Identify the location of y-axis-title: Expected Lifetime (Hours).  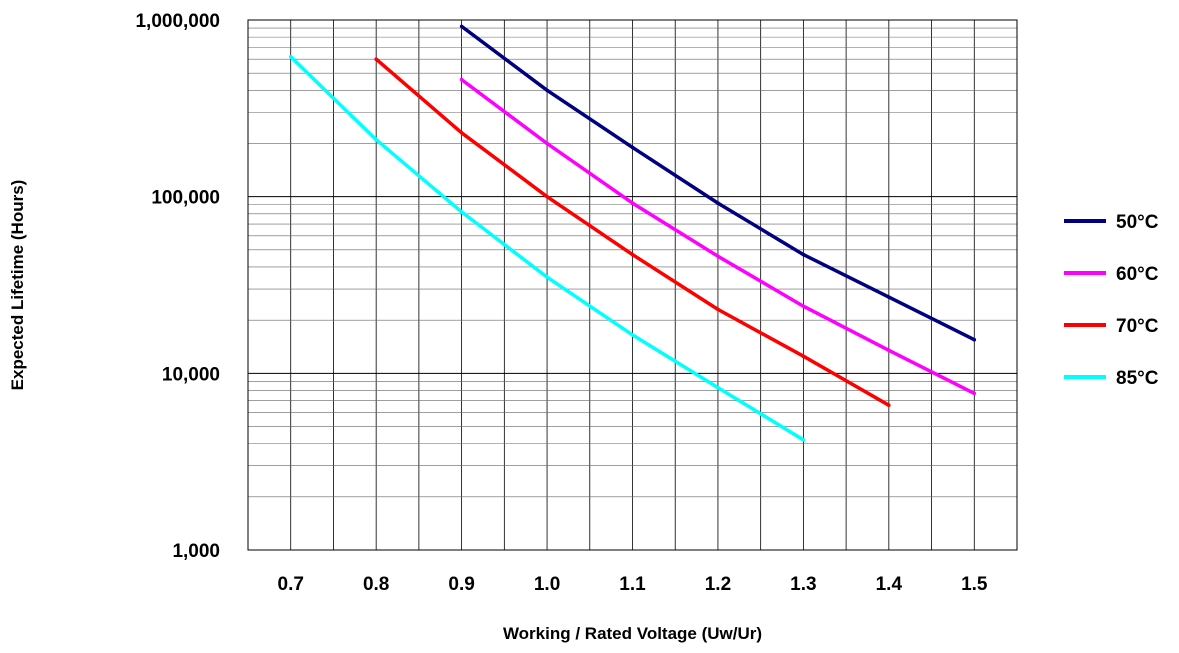
(17, 285).